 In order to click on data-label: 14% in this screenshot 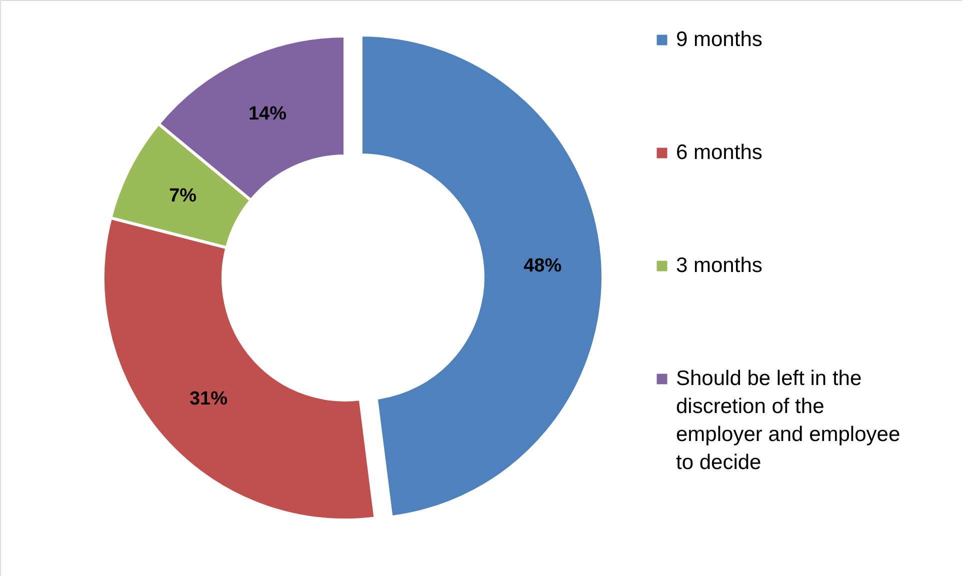, I will do `click(267, 113)`.